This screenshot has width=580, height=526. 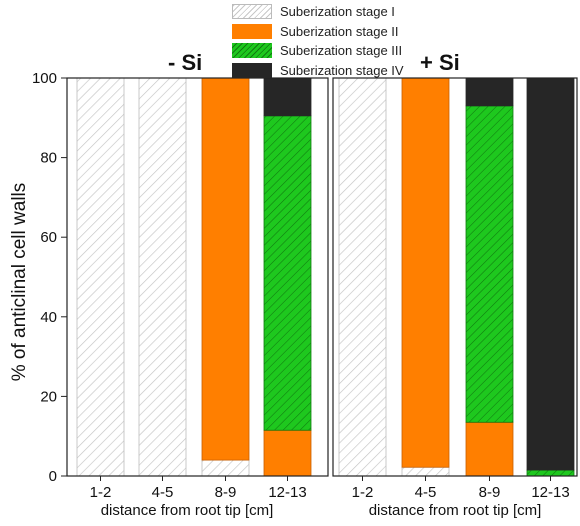 I want to click on panel-title-plus-si: + Si, so click(x=440, y=62).